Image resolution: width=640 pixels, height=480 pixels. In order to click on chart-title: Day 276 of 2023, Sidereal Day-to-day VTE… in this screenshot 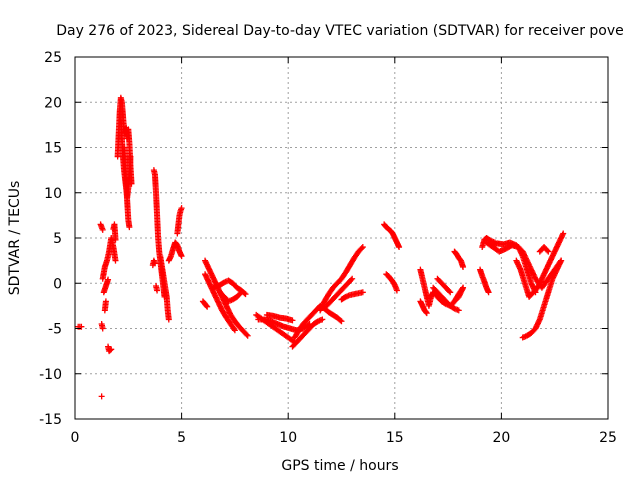, I will do `click(340, 31)`.